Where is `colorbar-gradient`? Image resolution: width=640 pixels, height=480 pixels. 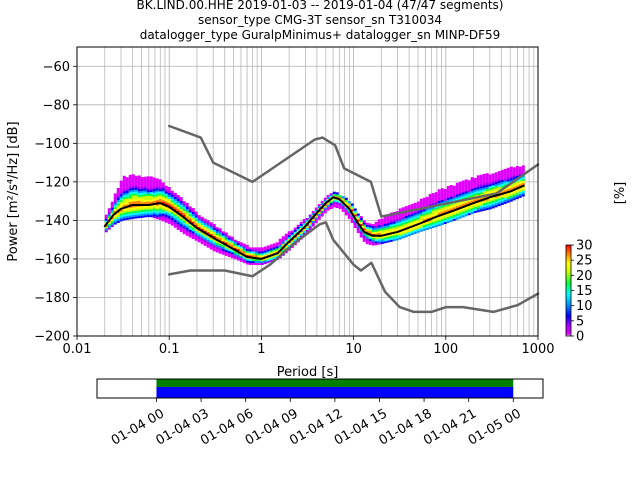
colorbar-gradient is located at coordinates (568, 290).